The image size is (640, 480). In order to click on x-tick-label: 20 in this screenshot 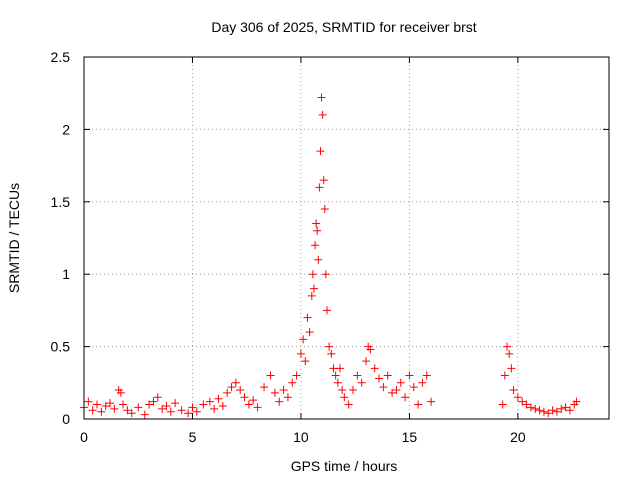, I will do `click(518, 437)`.